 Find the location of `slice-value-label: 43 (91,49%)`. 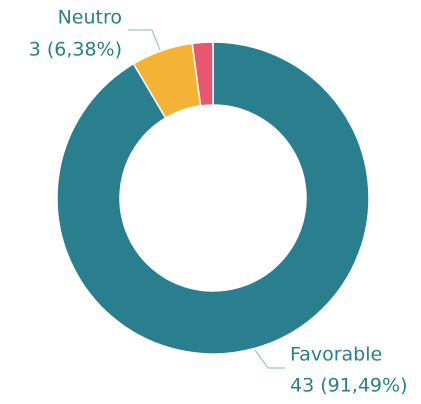

slice-value-label: 43 (91,49%) is located at coordinates (349, 386).